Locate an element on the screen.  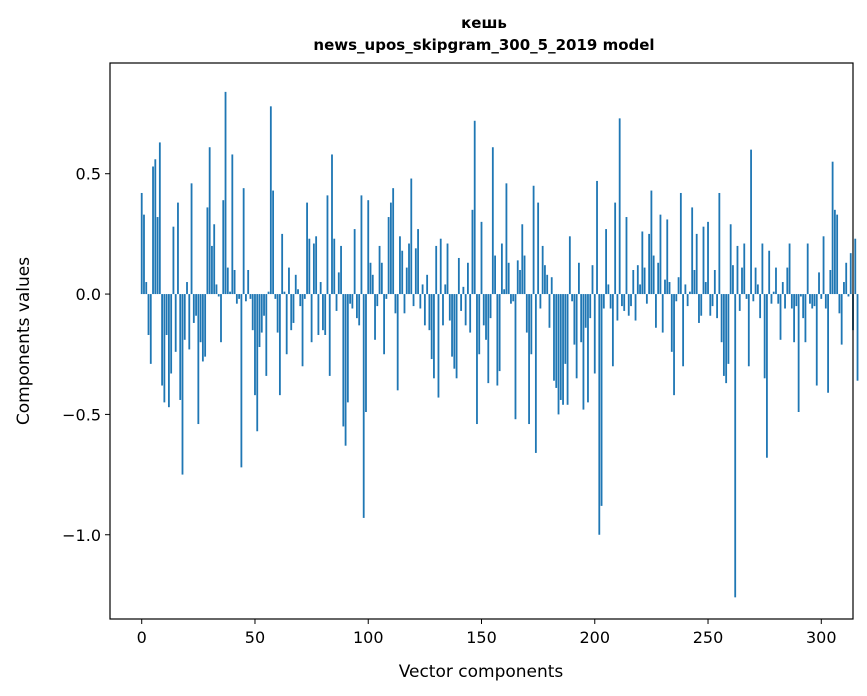
x-axis-label: Vector components is located at coordinates (481, 672).